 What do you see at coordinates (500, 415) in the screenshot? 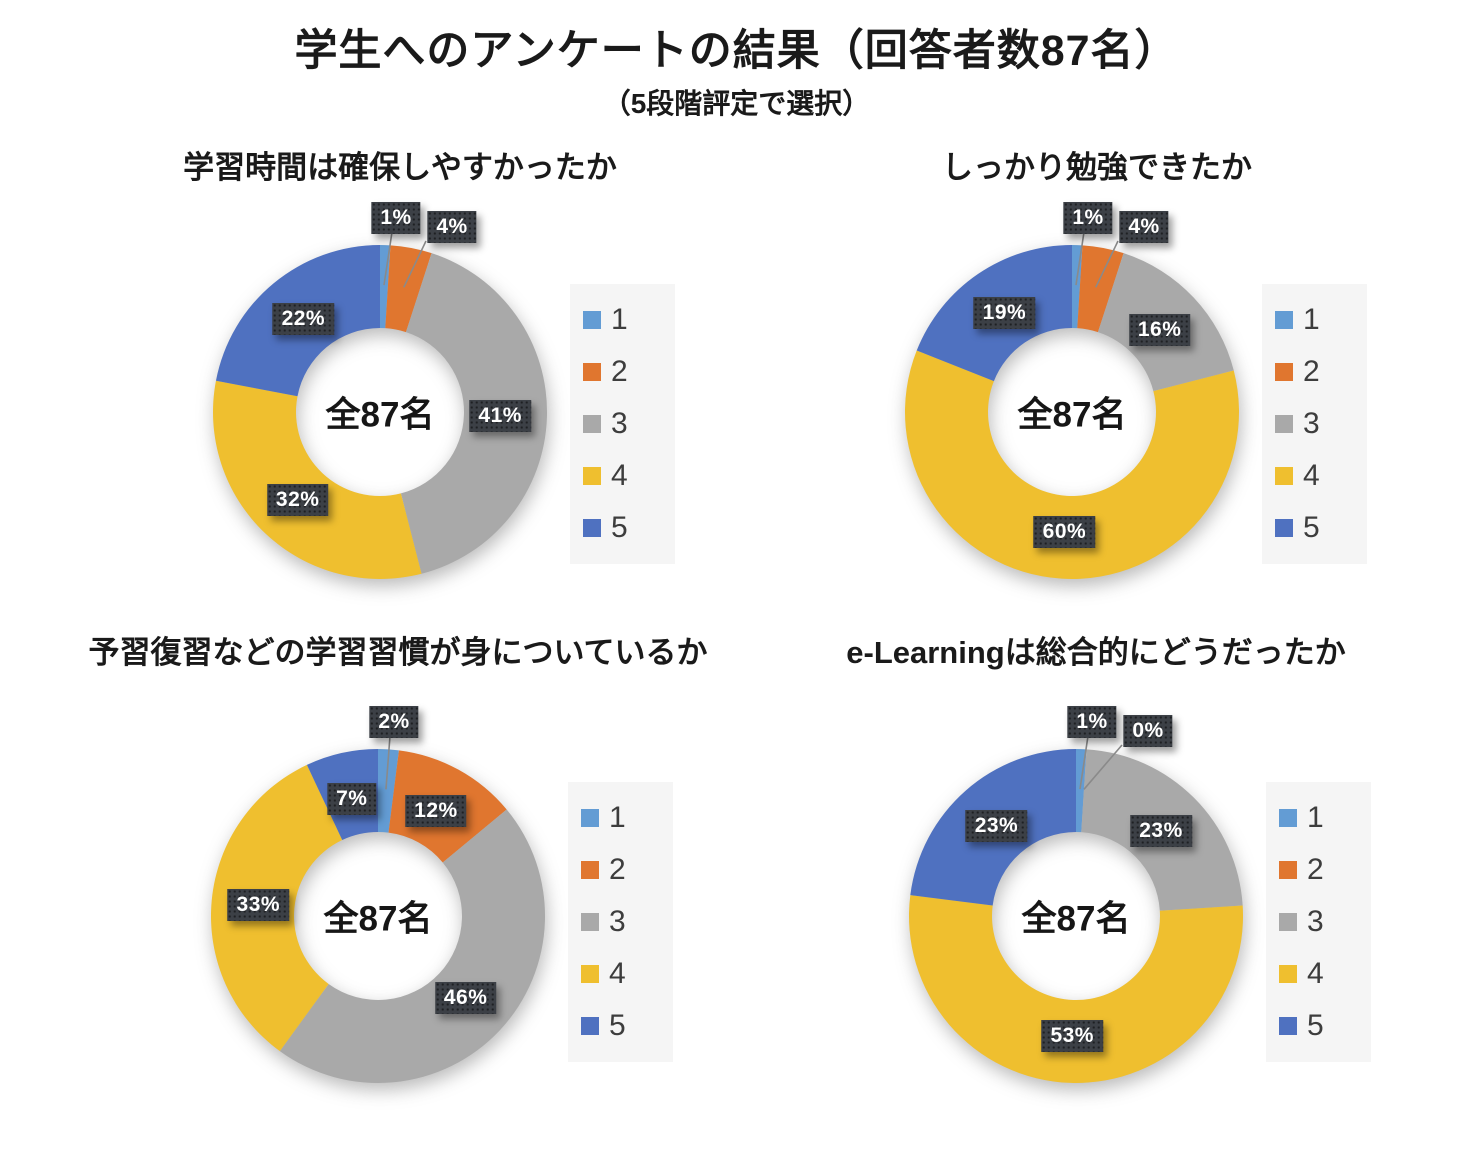
I see `percent-label-3: 41%` at bounding box center [500, 415].